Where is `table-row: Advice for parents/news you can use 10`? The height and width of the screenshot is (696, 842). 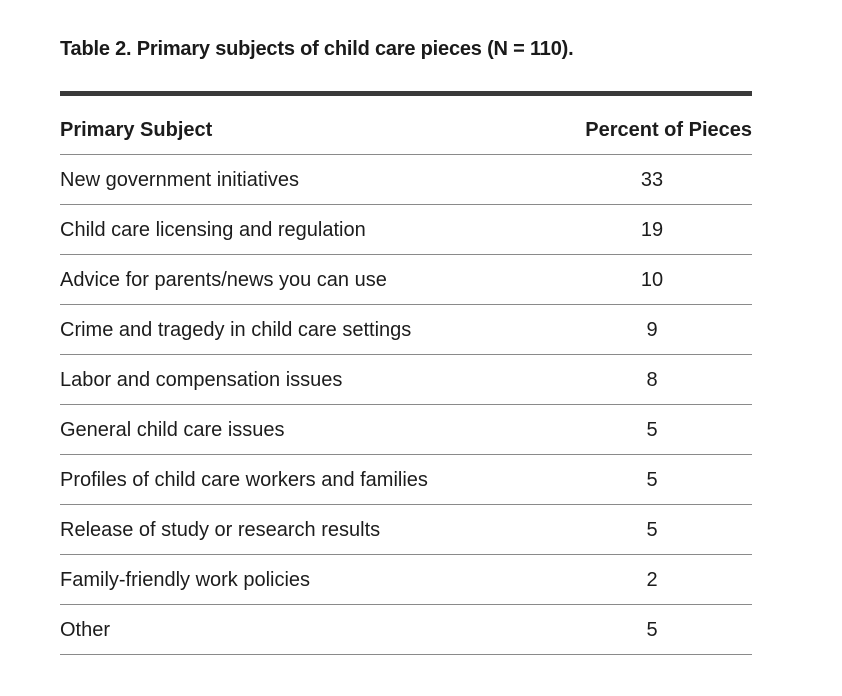 table-row: Advice for parents/news you can use 10 is located at coordinates (406, 280).